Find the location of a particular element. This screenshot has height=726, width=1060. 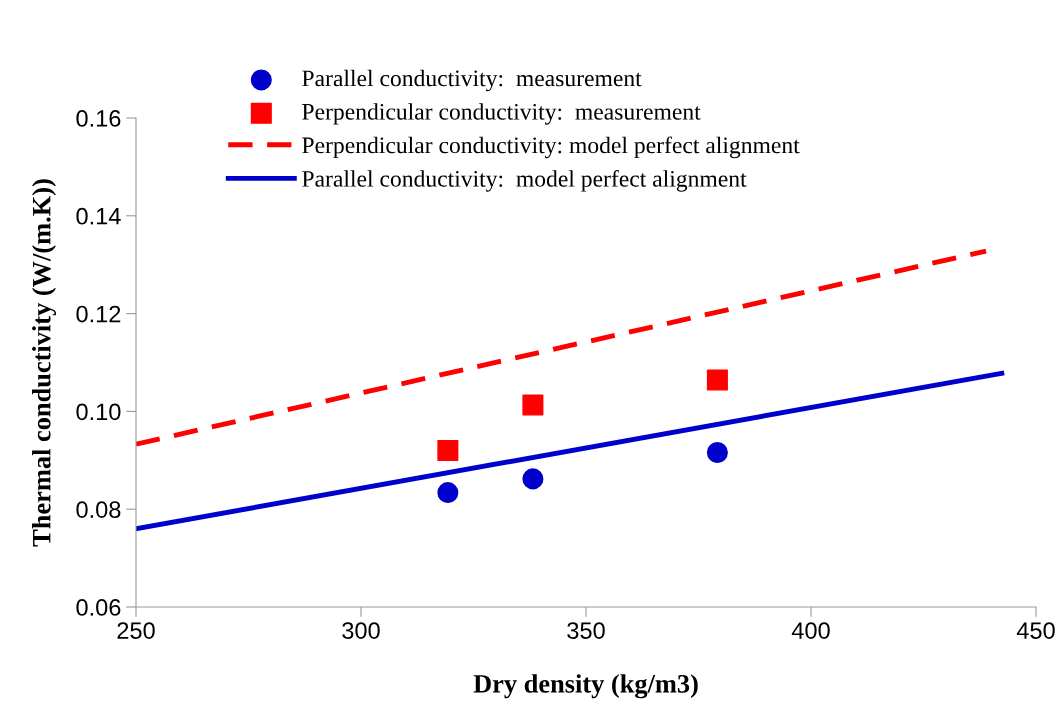

x-tick-label: 350 is located at coordinates (586, 630).